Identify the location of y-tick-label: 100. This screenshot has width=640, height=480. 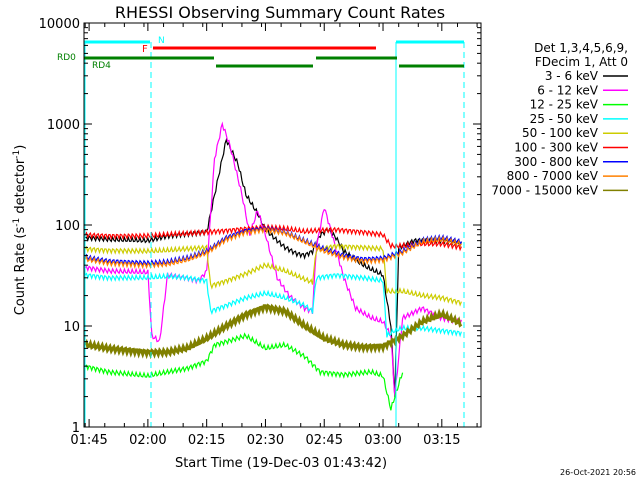
(67, 226).